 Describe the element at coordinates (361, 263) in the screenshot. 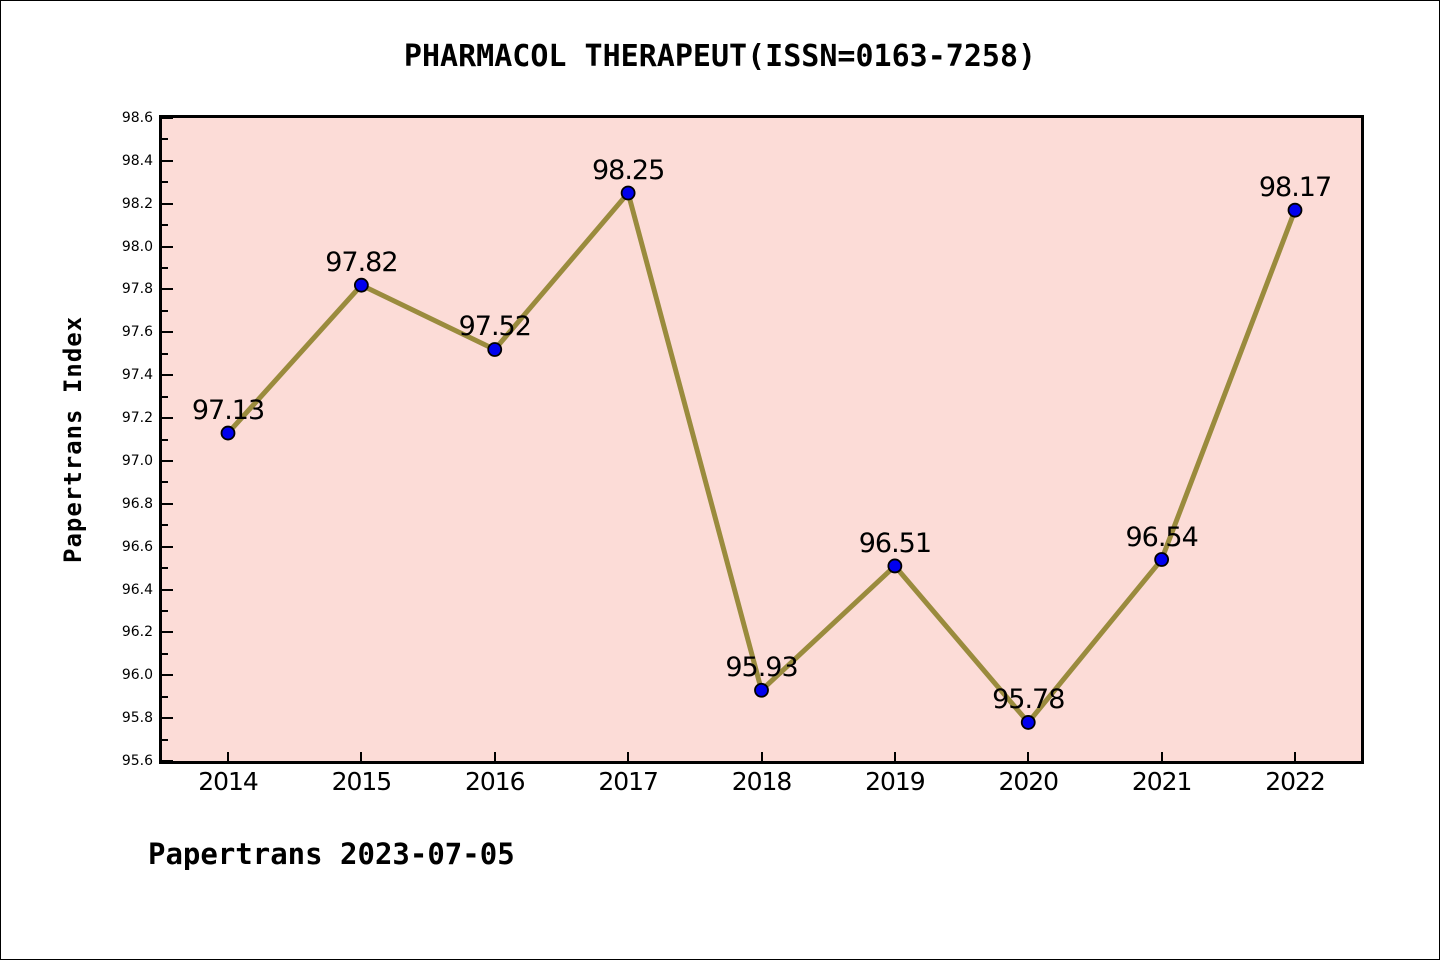

I see `data-point-value-label: 97.82` at that location.